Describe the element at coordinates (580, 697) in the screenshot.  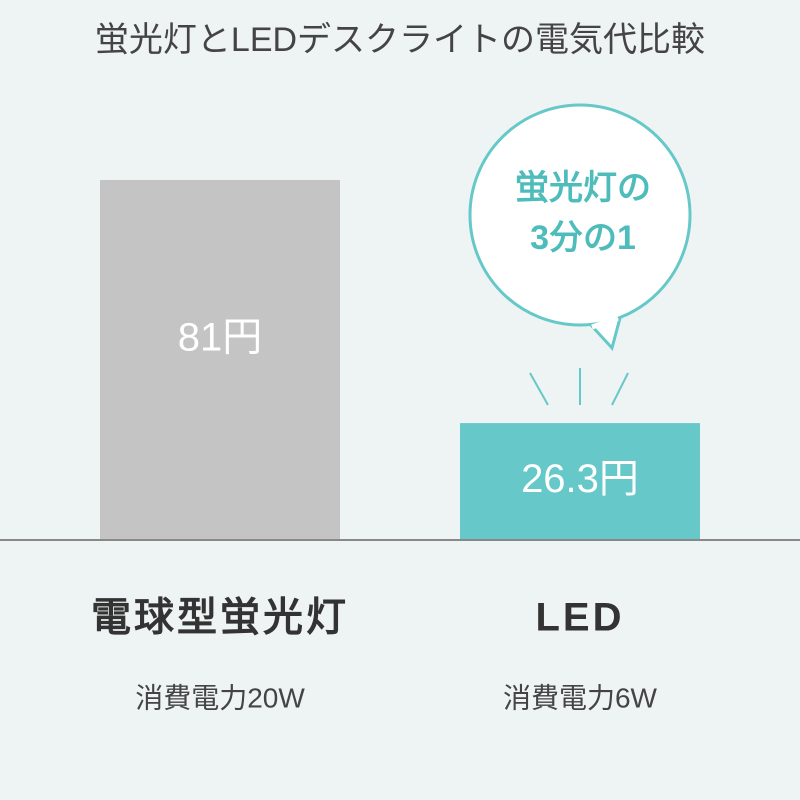
I see `category-note: 消費電力6W` at that location.